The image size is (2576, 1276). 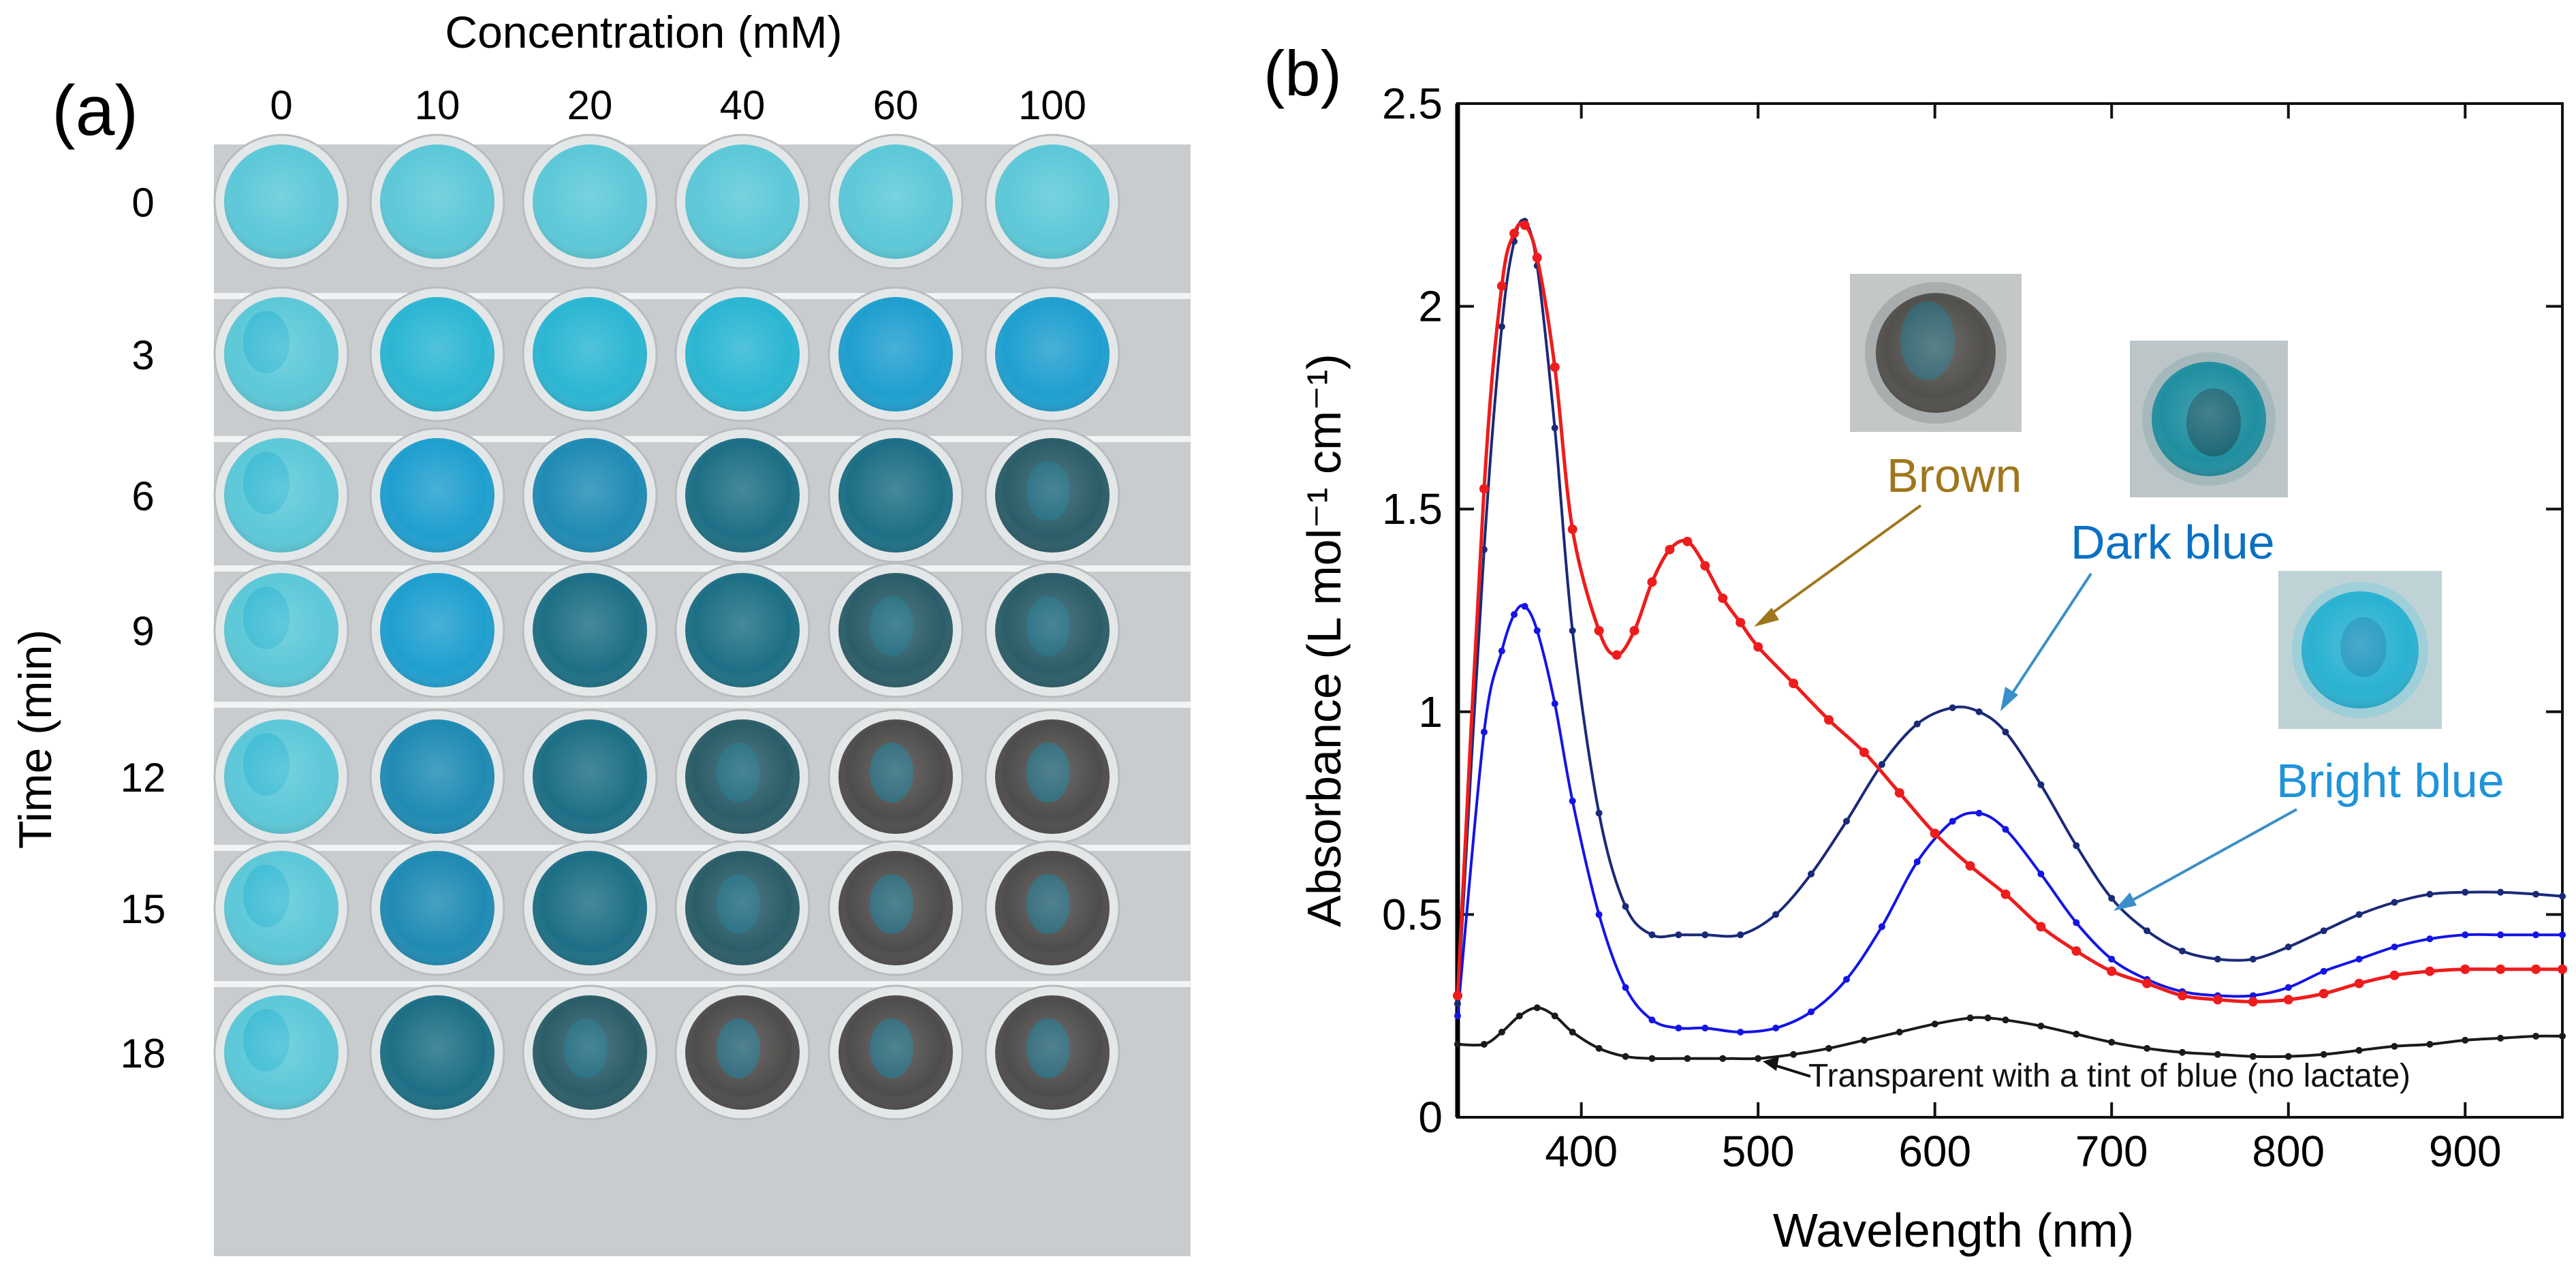 I want to click on arrow-brown-head, so click(x=1766, y=618).